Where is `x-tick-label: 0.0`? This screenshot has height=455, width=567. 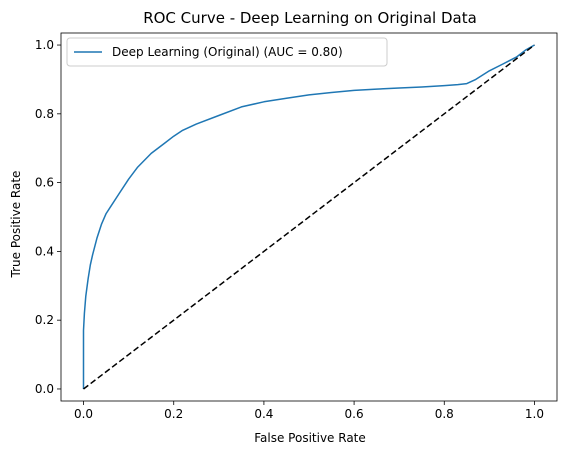
x-tick-label: 0.0 is located at coordinates (83, 414).